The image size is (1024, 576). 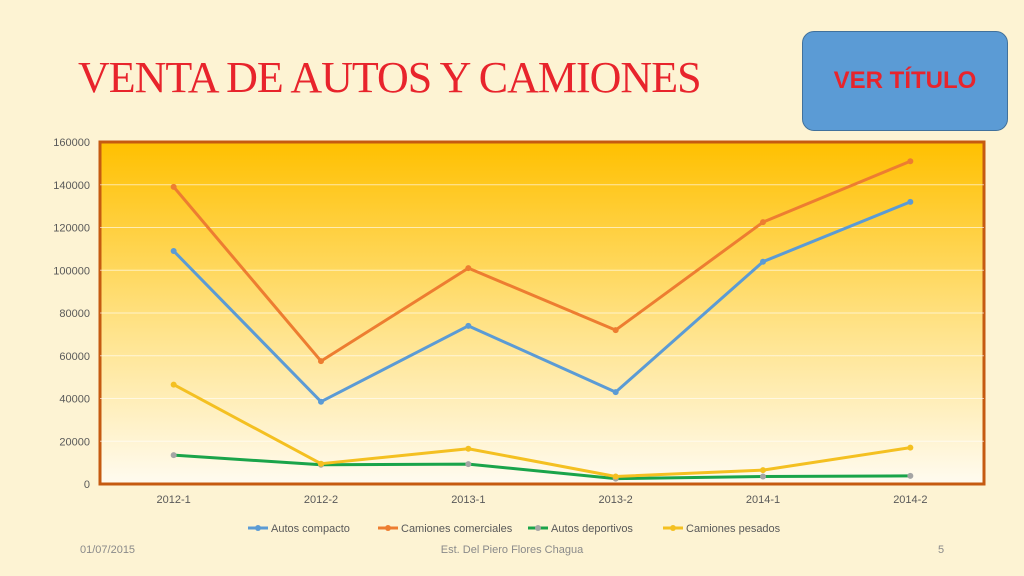 What do you see at coordinates (733, 529) in the screenshot?
I see `legend-label: Camiones pesados` at bounding box center [733, 529].